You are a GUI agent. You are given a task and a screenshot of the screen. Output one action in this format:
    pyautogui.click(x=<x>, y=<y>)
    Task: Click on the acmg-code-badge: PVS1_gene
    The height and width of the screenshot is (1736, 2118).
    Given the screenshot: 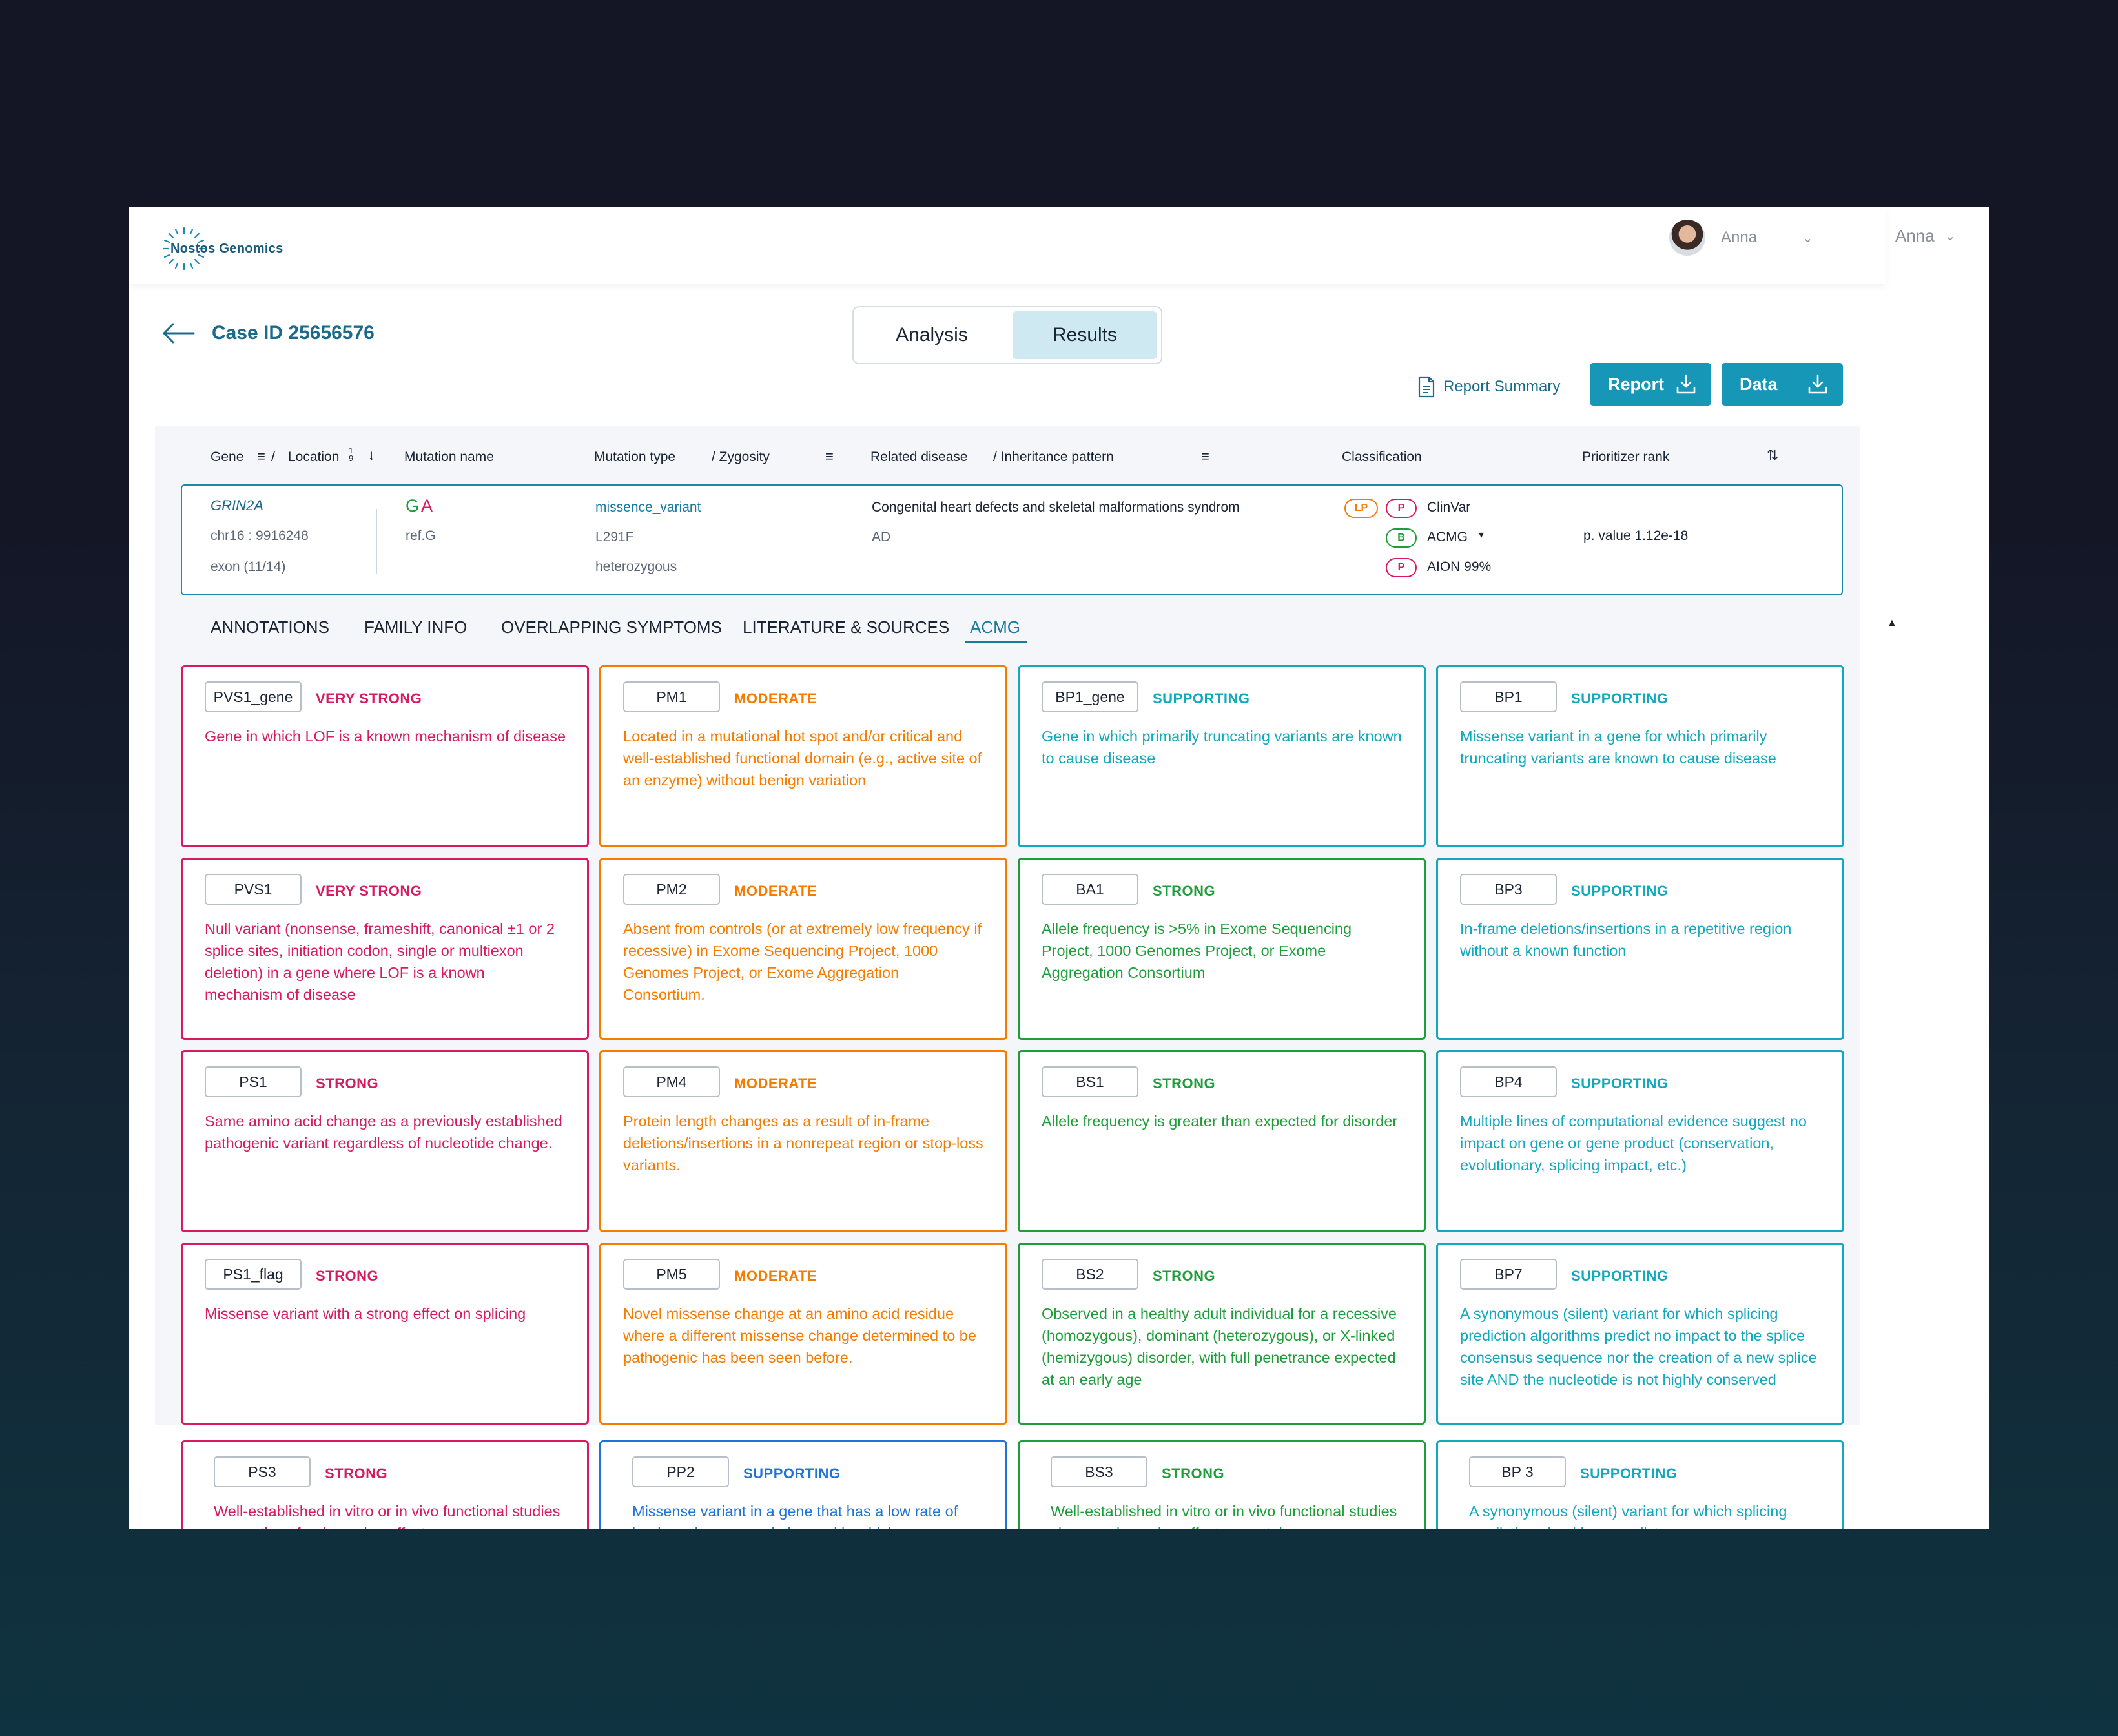 What is the action you would take?
    pyautogui.click(x=253, y=697)
    